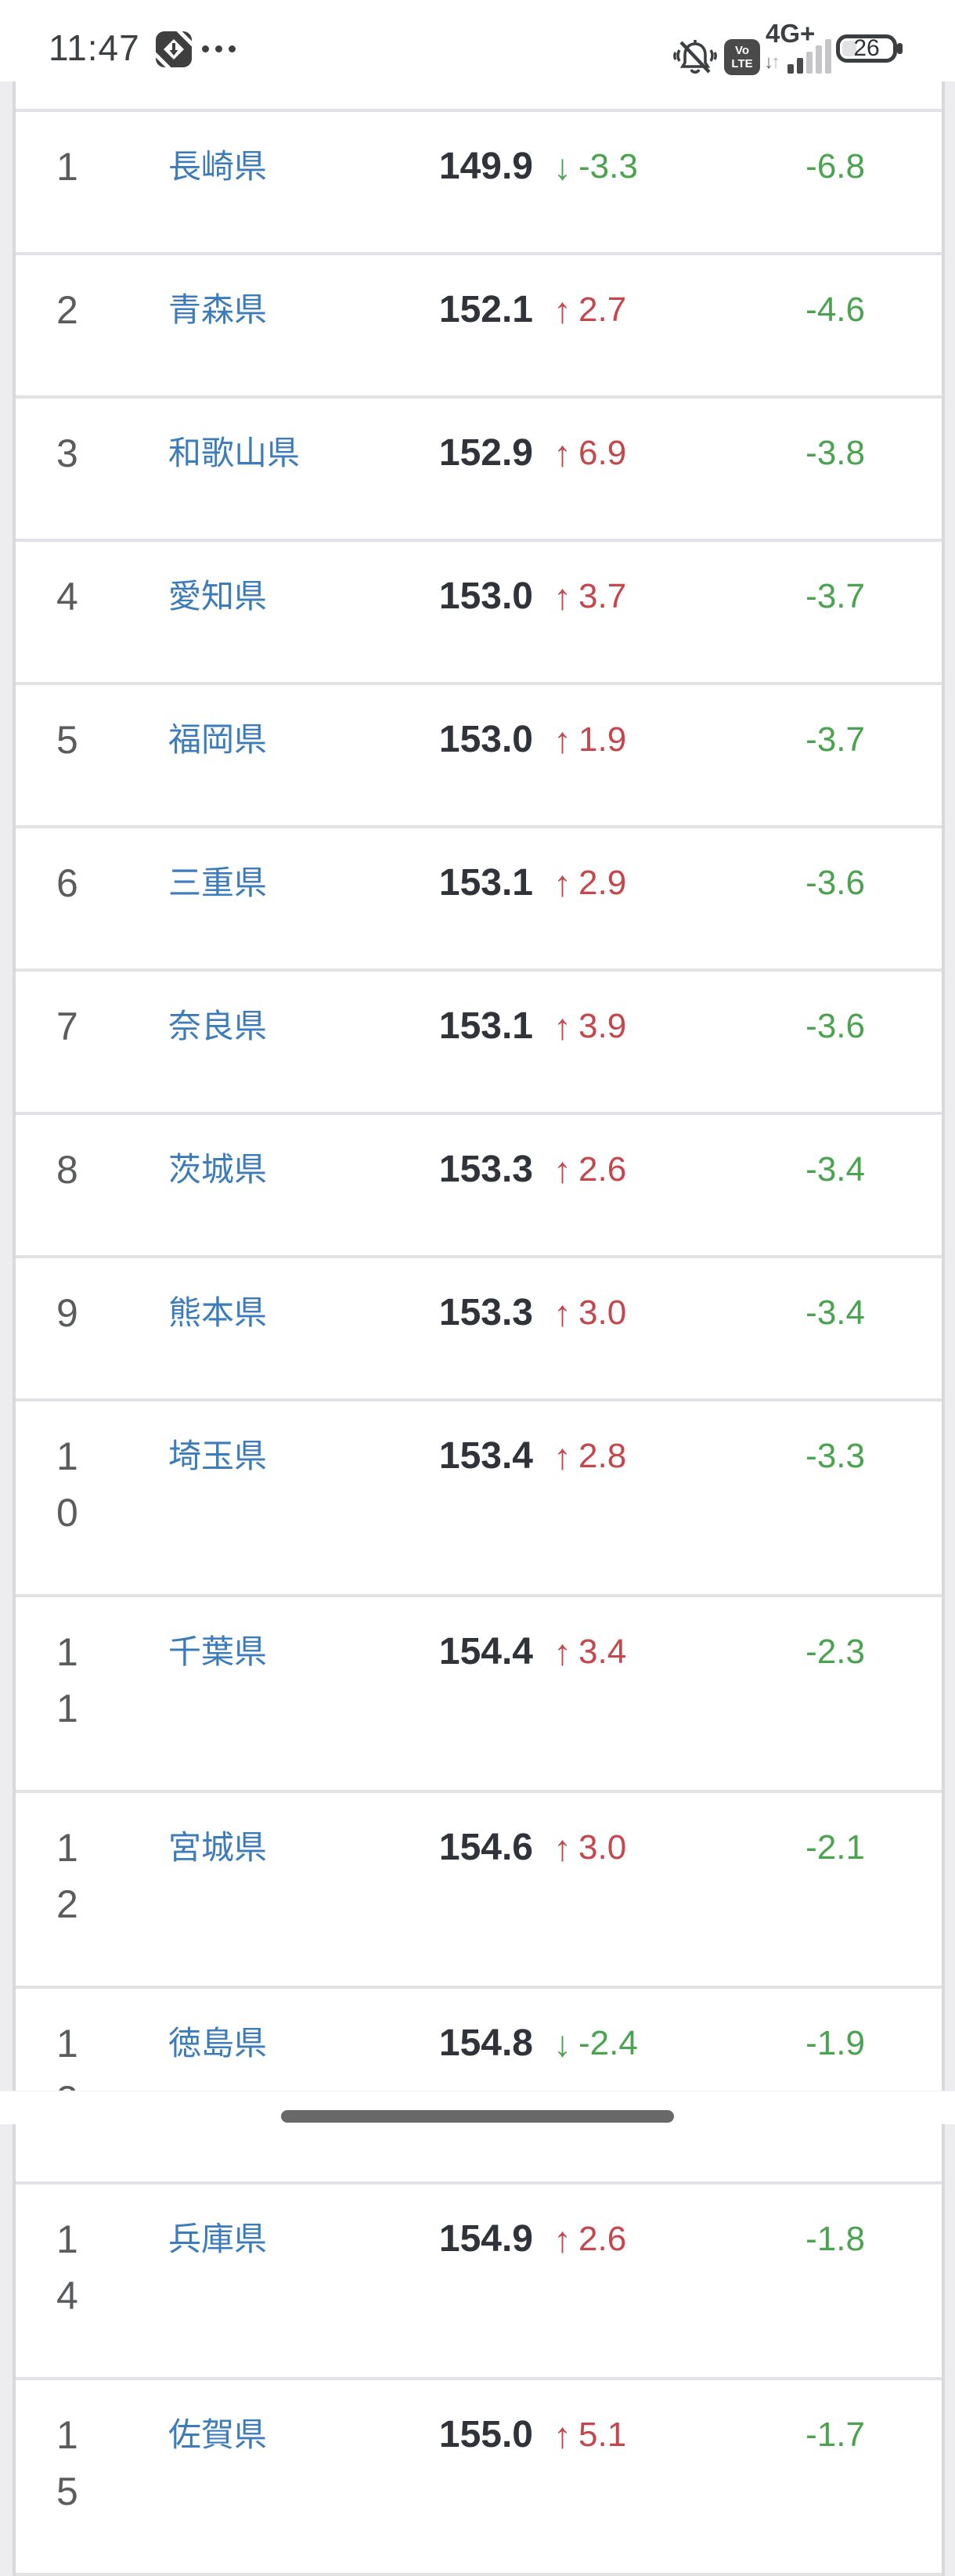 This screenshot has width=955, height=2576. I want to click on change-value: 2.8, so click(603, 1456).